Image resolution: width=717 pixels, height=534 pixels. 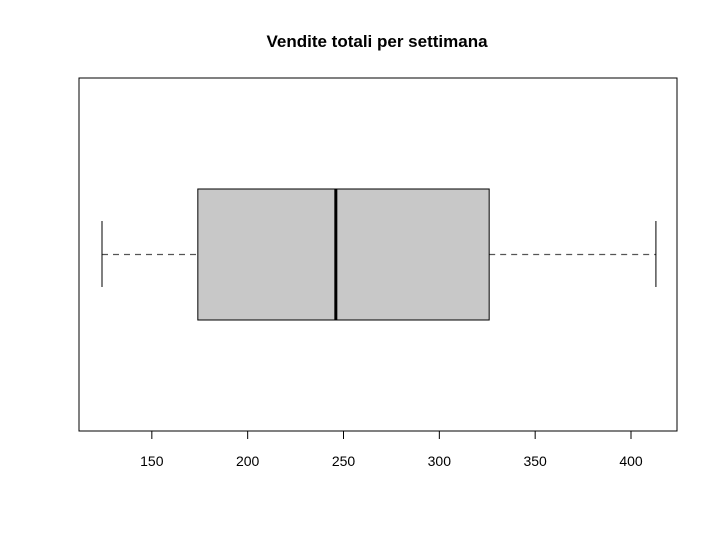 What do you see at coordinates (344, 461) in the screenshot?
I see `x-tick-label: 250` at bounding box center [344, 461].